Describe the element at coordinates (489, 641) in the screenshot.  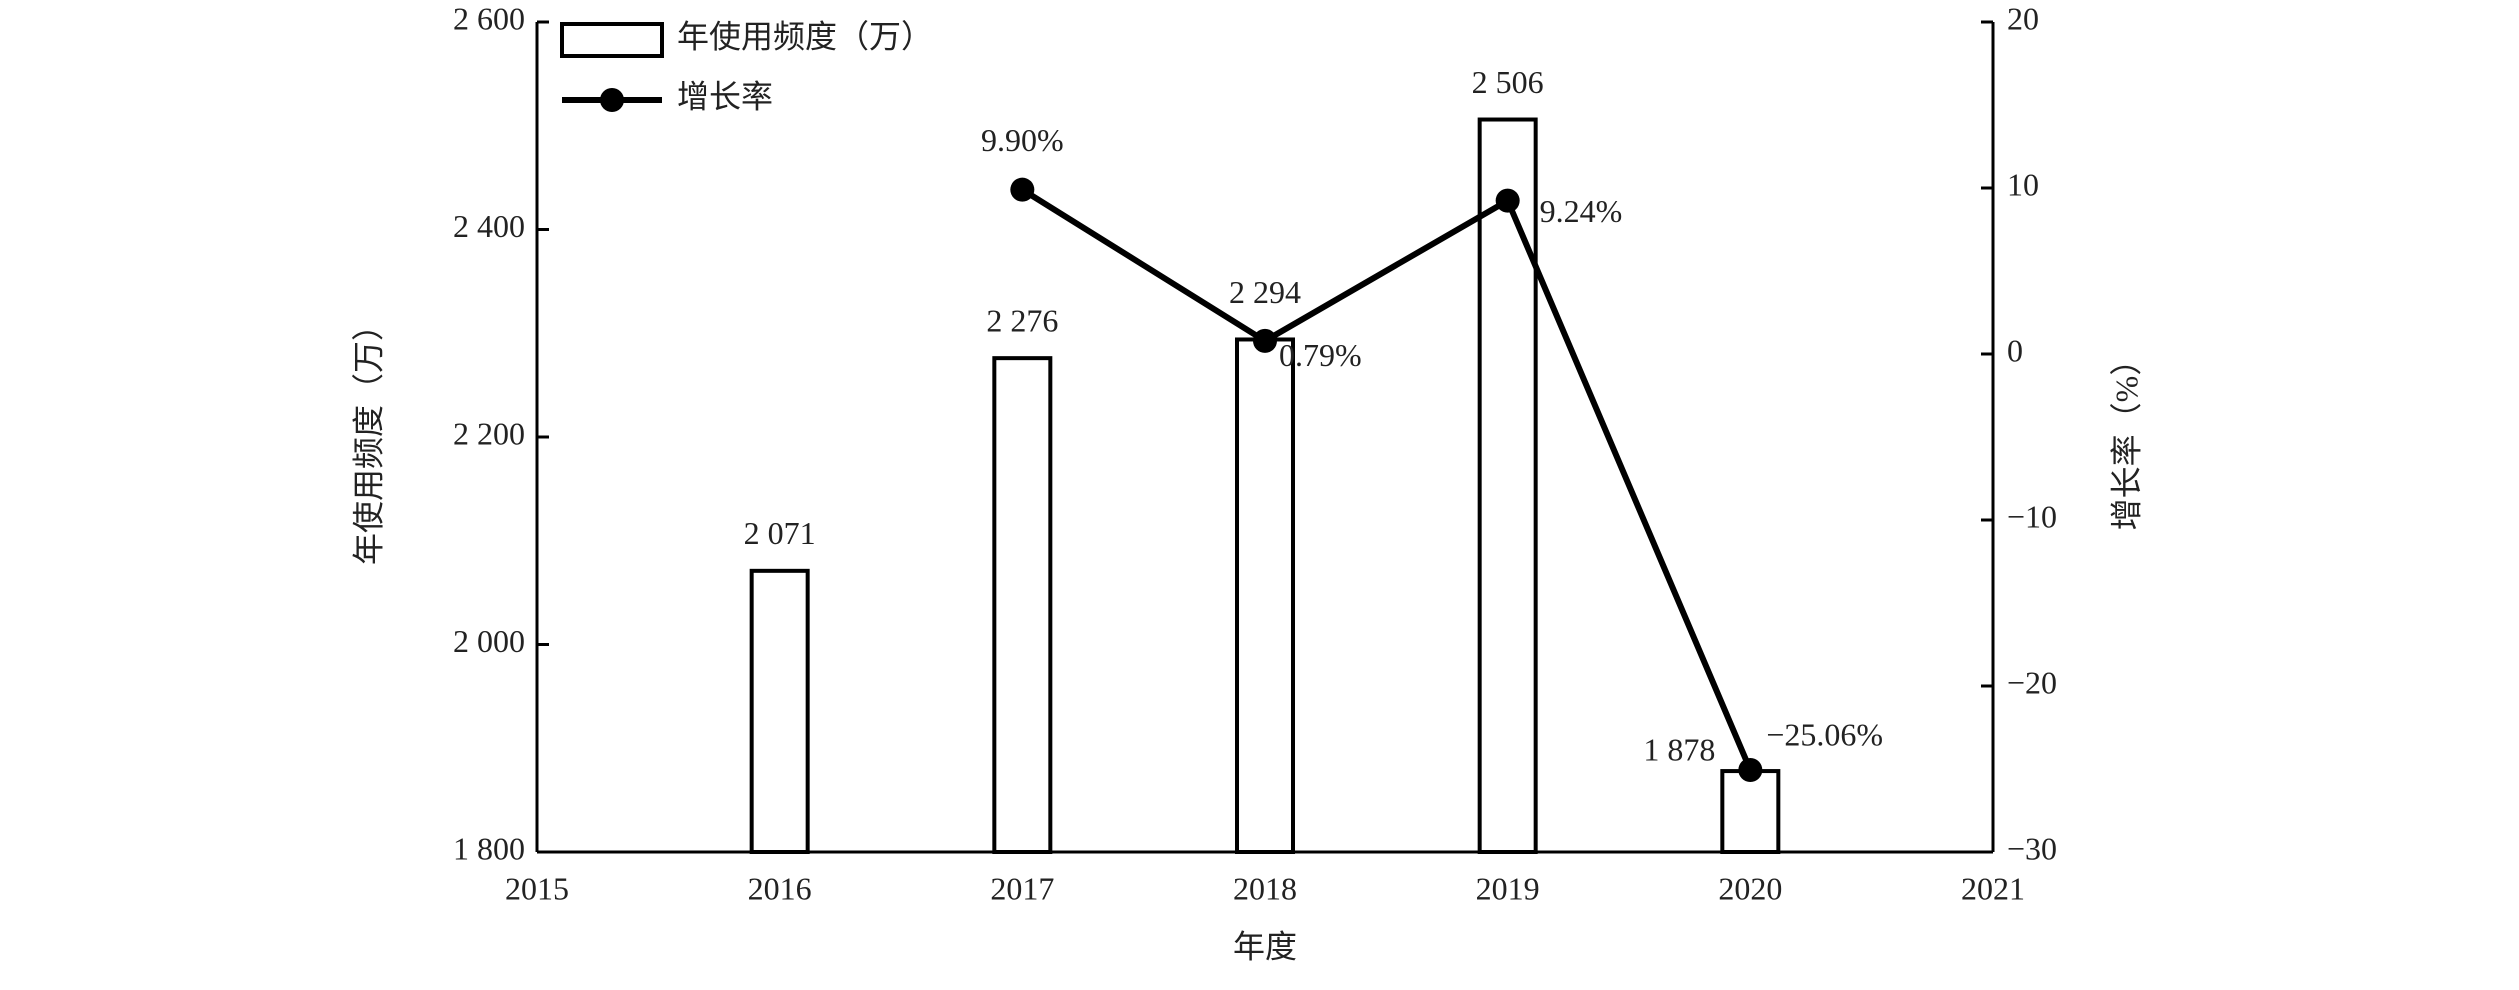
I see `y-tick-label: 2 000` at that location.